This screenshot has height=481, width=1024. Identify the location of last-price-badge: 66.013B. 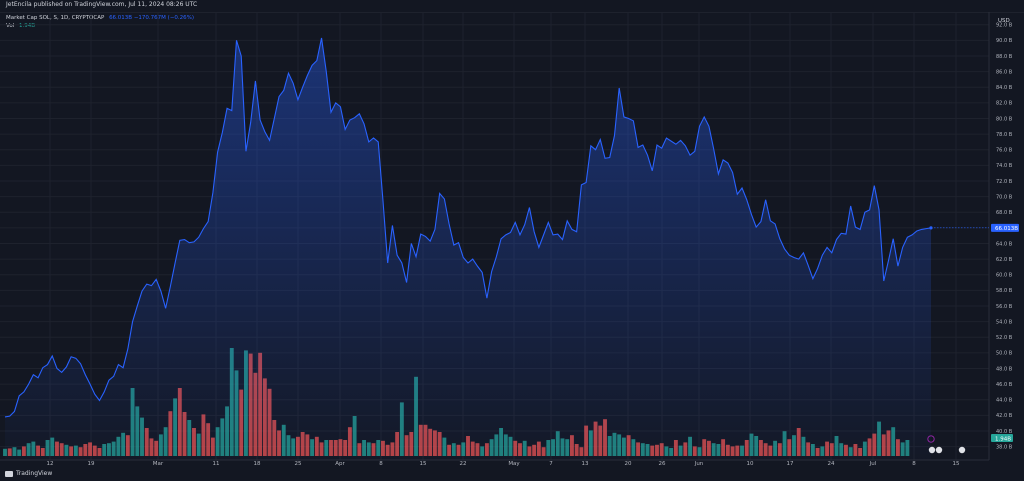
(1005, 227).